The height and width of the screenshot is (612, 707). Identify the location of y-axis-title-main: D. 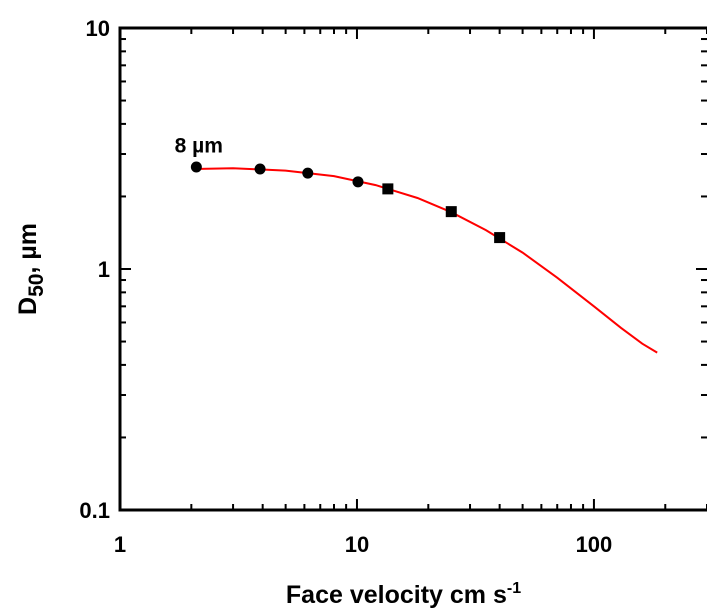
(28, 306).